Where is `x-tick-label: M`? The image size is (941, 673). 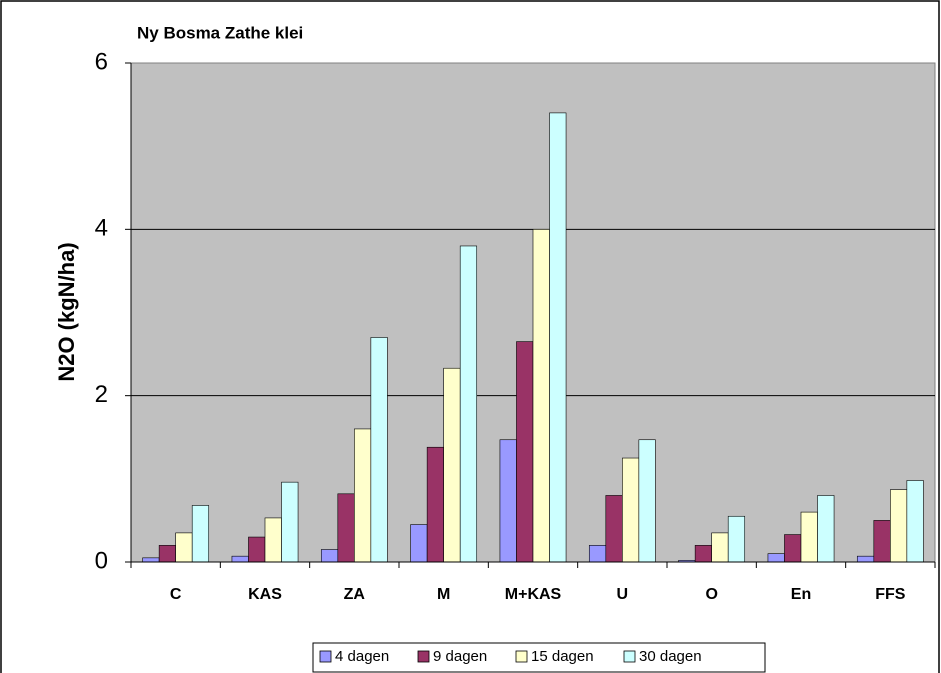
x-tick-label: M is located at coordinates (443, 594).